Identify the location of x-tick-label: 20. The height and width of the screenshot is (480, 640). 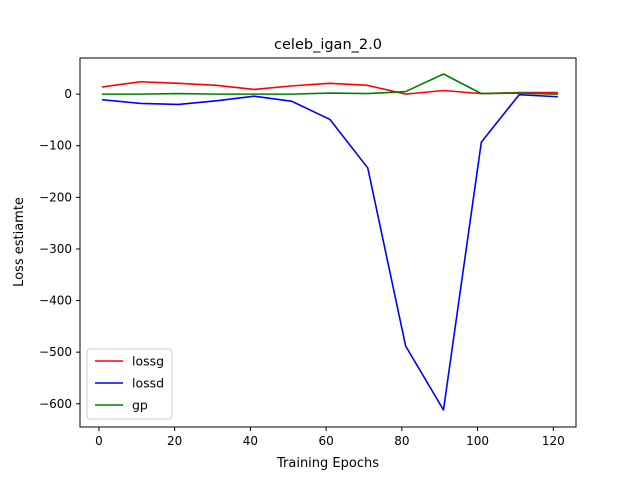
(174, 441).